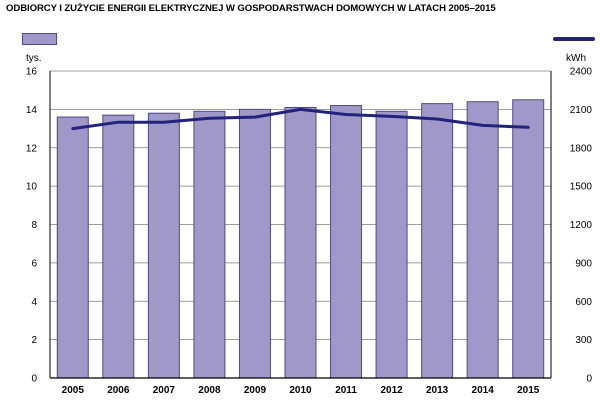 This screenshot has width=600, height=407. Describe the element at coordinates (32, 110) in the screenshot. I see `y-left-tick-label: 14` at that location.